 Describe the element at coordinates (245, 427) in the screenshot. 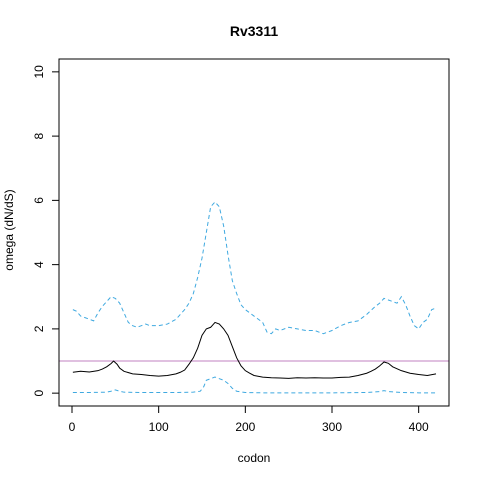

I see `x-tick-label: 200` at that location.